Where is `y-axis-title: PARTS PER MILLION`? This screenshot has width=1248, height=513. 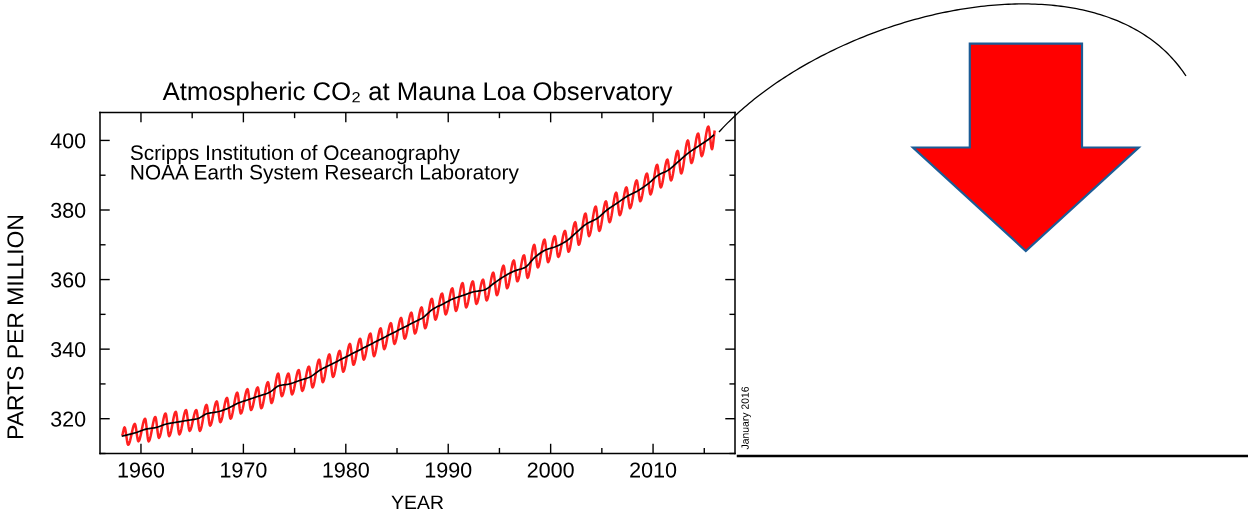
y-axis-title: PARTS PER MILLION is located at coordinates (15, 327).